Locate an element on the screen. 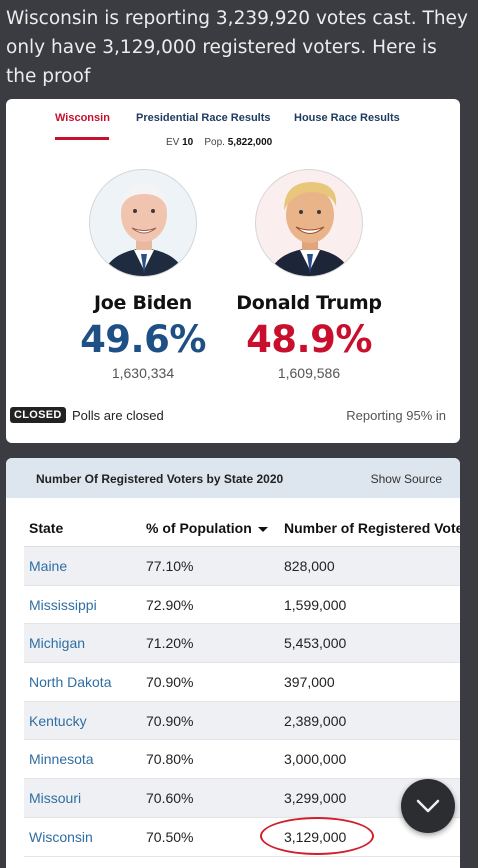 The width and height of the screenshot is (478, 868). percent-cell: 70.50% is located at coordinates (170, 836).